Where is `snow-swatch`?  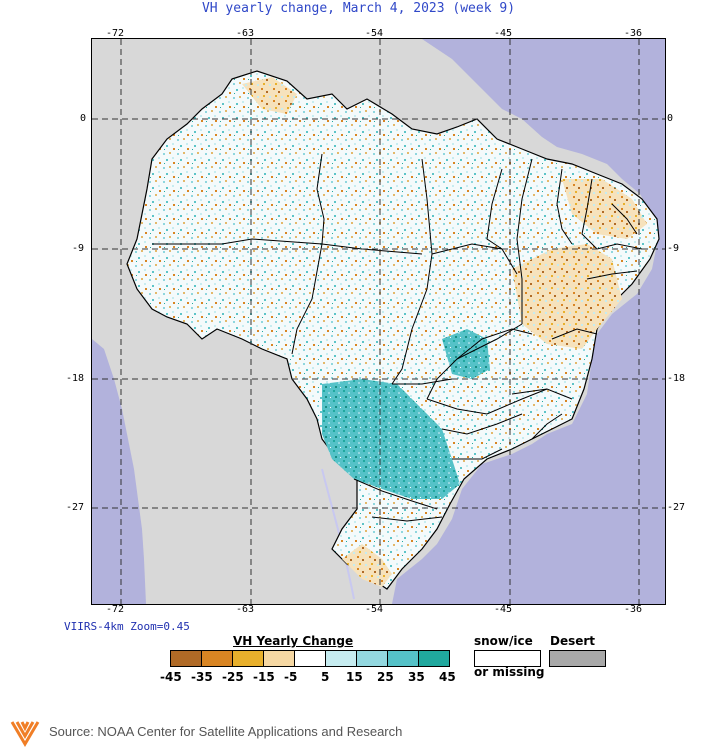
snow-swatch is located at coordinates (507, 658).